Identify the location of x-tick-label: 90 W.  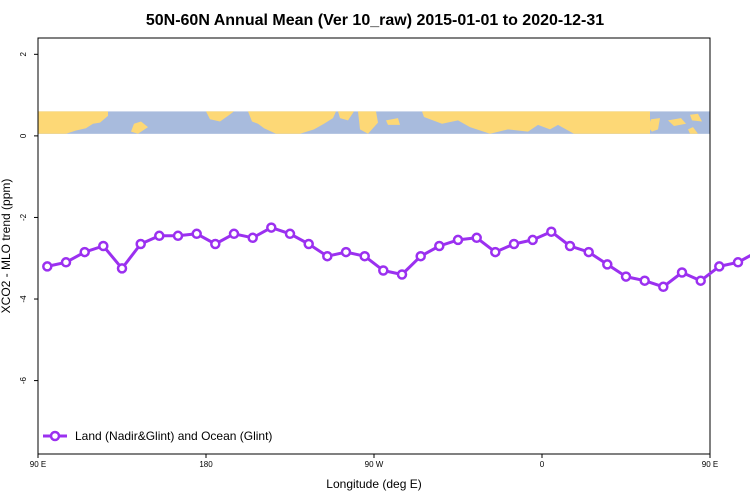
(374, 464).